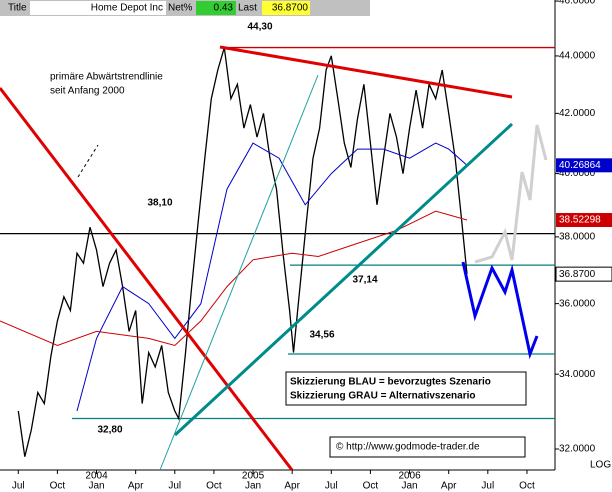 The height and width of the screenshot is (492, 612). What do you see at coordinates (259, 27) in the screenshot?
I see `level-label: 44,30` at bounding box center [259, 27].